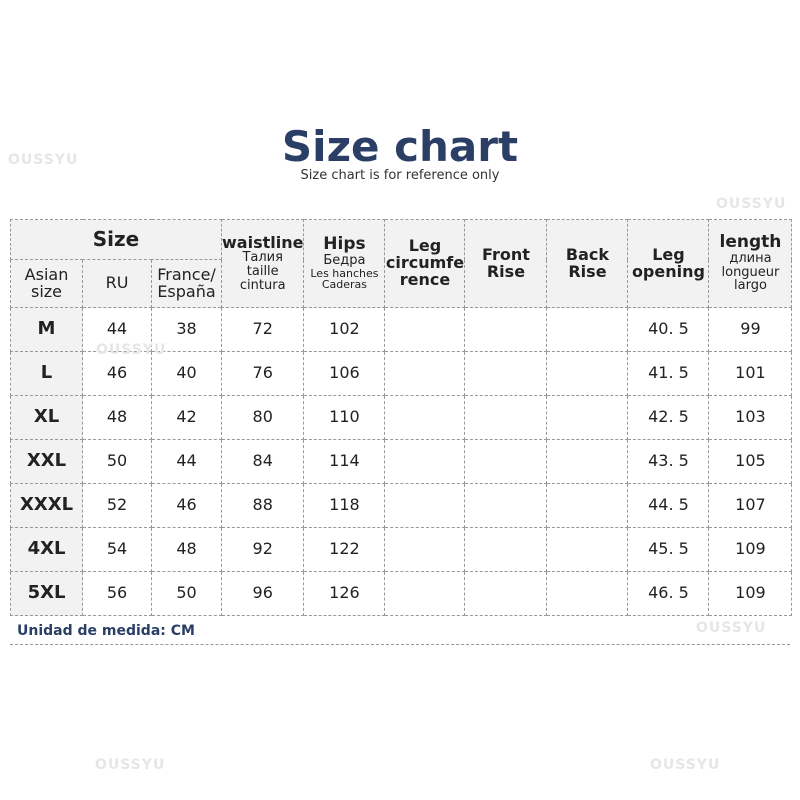  What do you see at coordinates (117, 417) in the screenshot?
I see `table-cell: 48` at bounding box center [117, 417].